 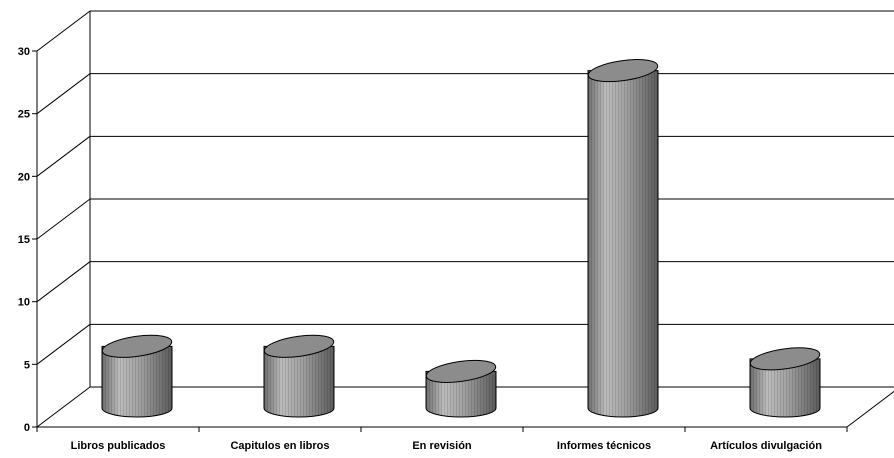 What do you see at coordinates (24, 177) in the screenshot?
I see `y-tick-label: 20` at bounding box center [24, 177].